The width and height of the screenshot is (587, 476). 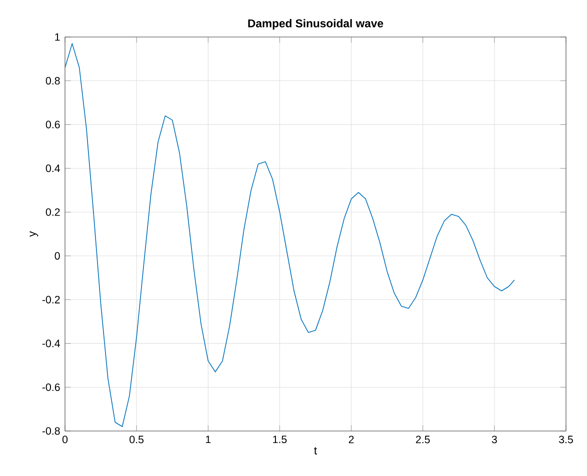 What do you see at coordinates (565, 440) in the screenshot?
I see `x-tick-label: 3.5` at bounding box center [565, 440].